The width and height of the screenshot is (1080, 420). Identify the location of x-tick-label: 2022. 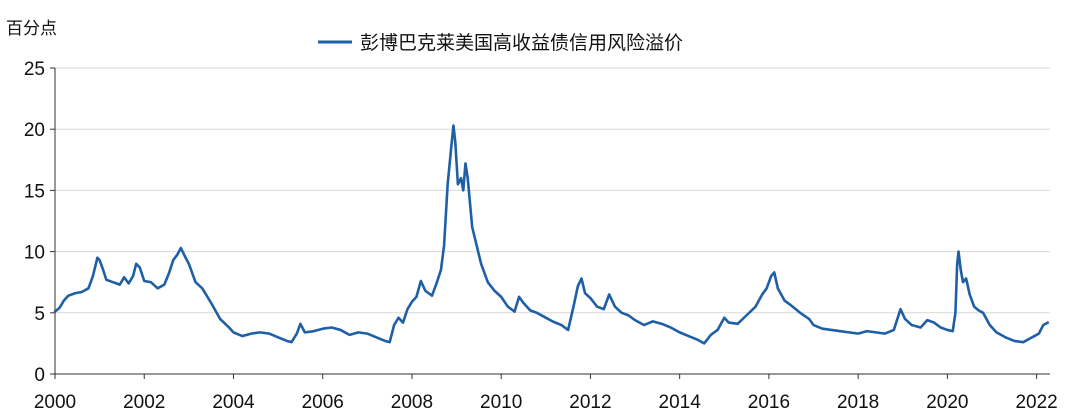
(1036, 402).